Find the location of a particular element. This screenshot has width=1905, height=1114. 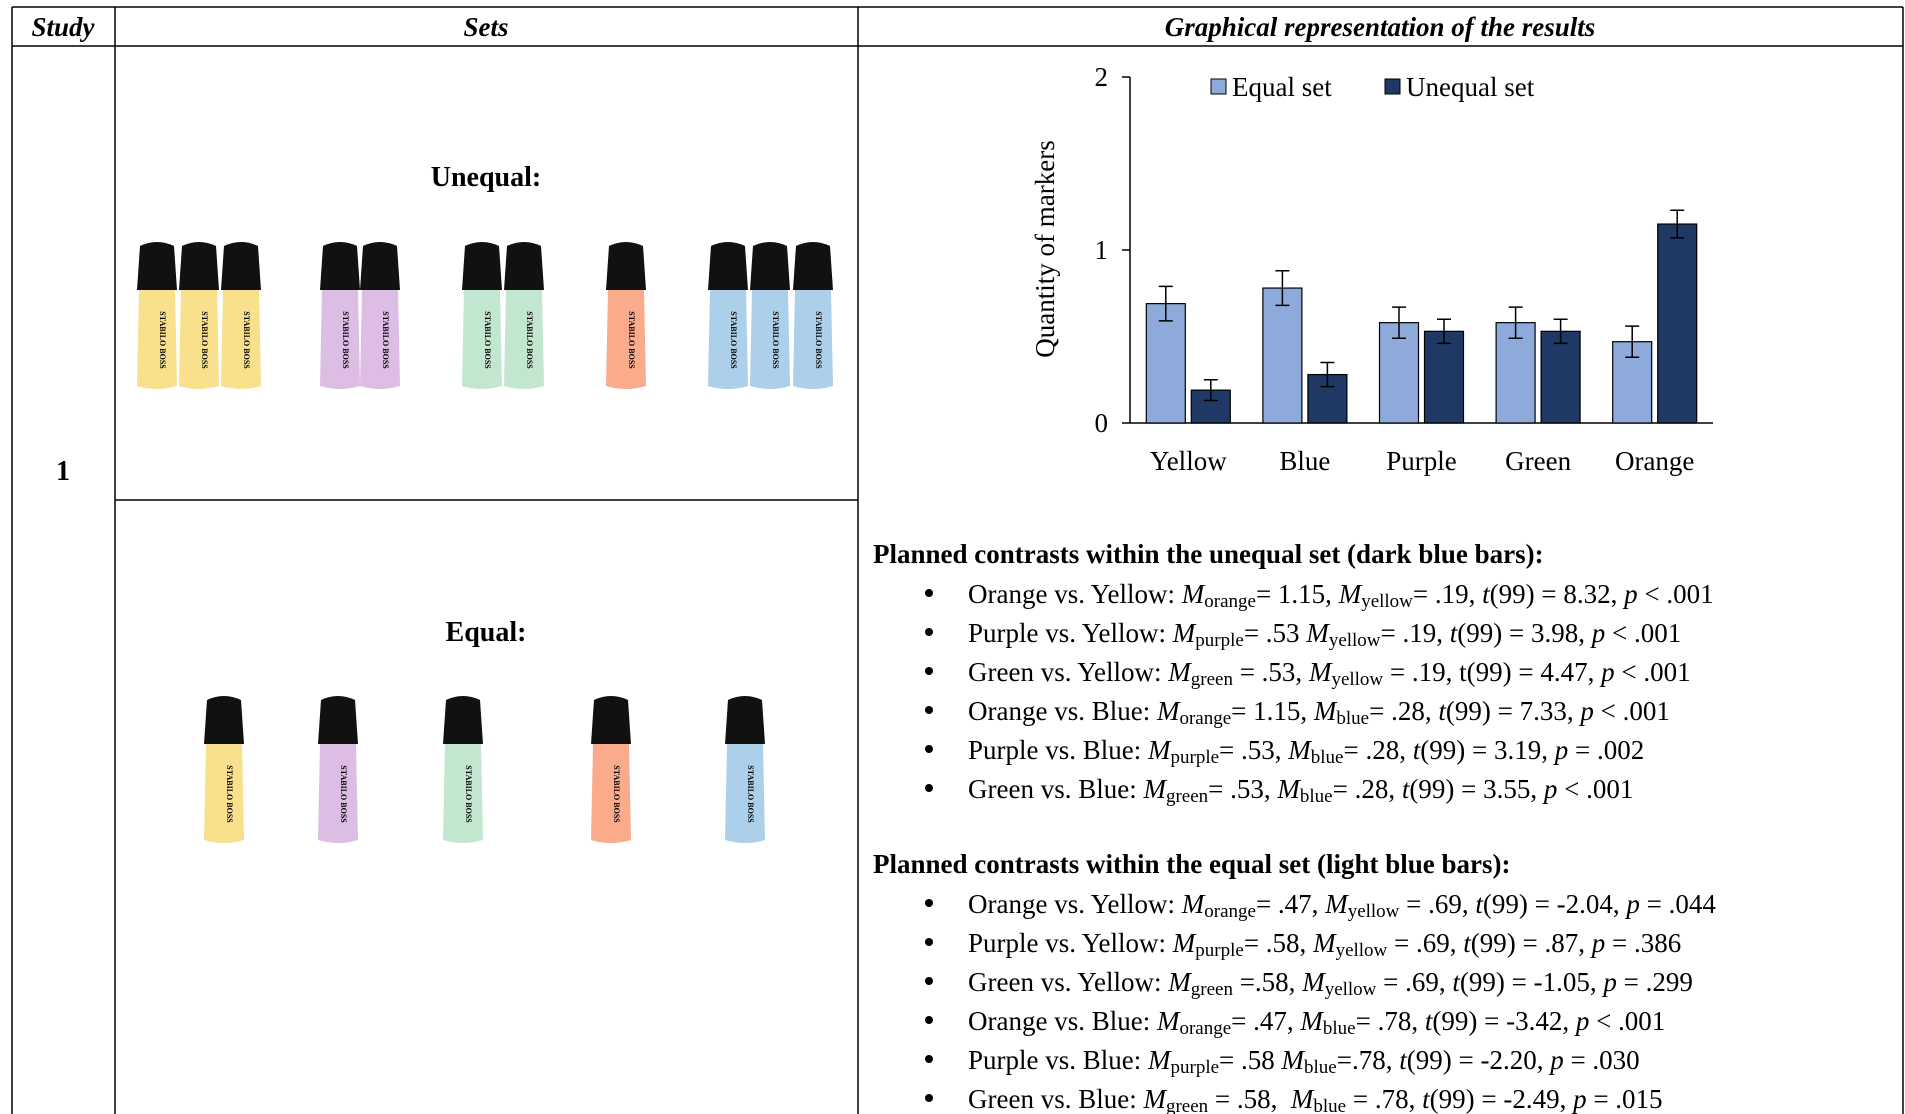

bar is located at coordinates (1677, 323).